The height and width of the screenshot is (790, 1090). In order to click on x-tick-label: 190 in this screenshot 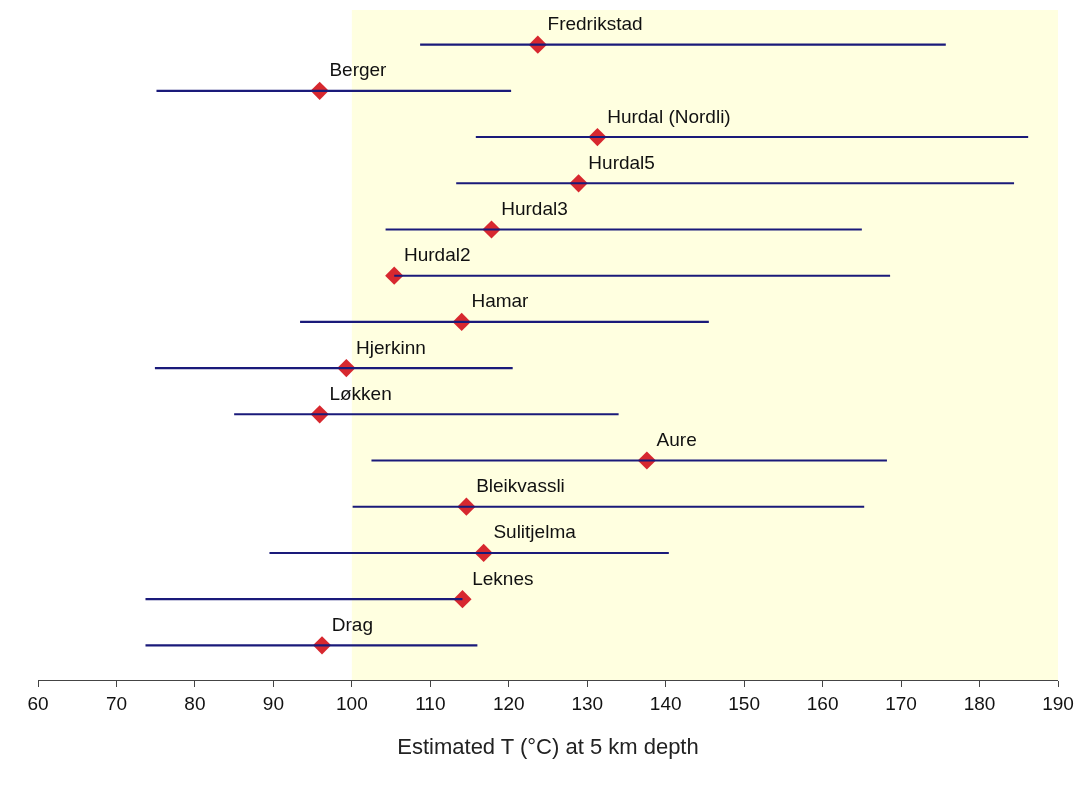, I will do `click(1058, 703)`.